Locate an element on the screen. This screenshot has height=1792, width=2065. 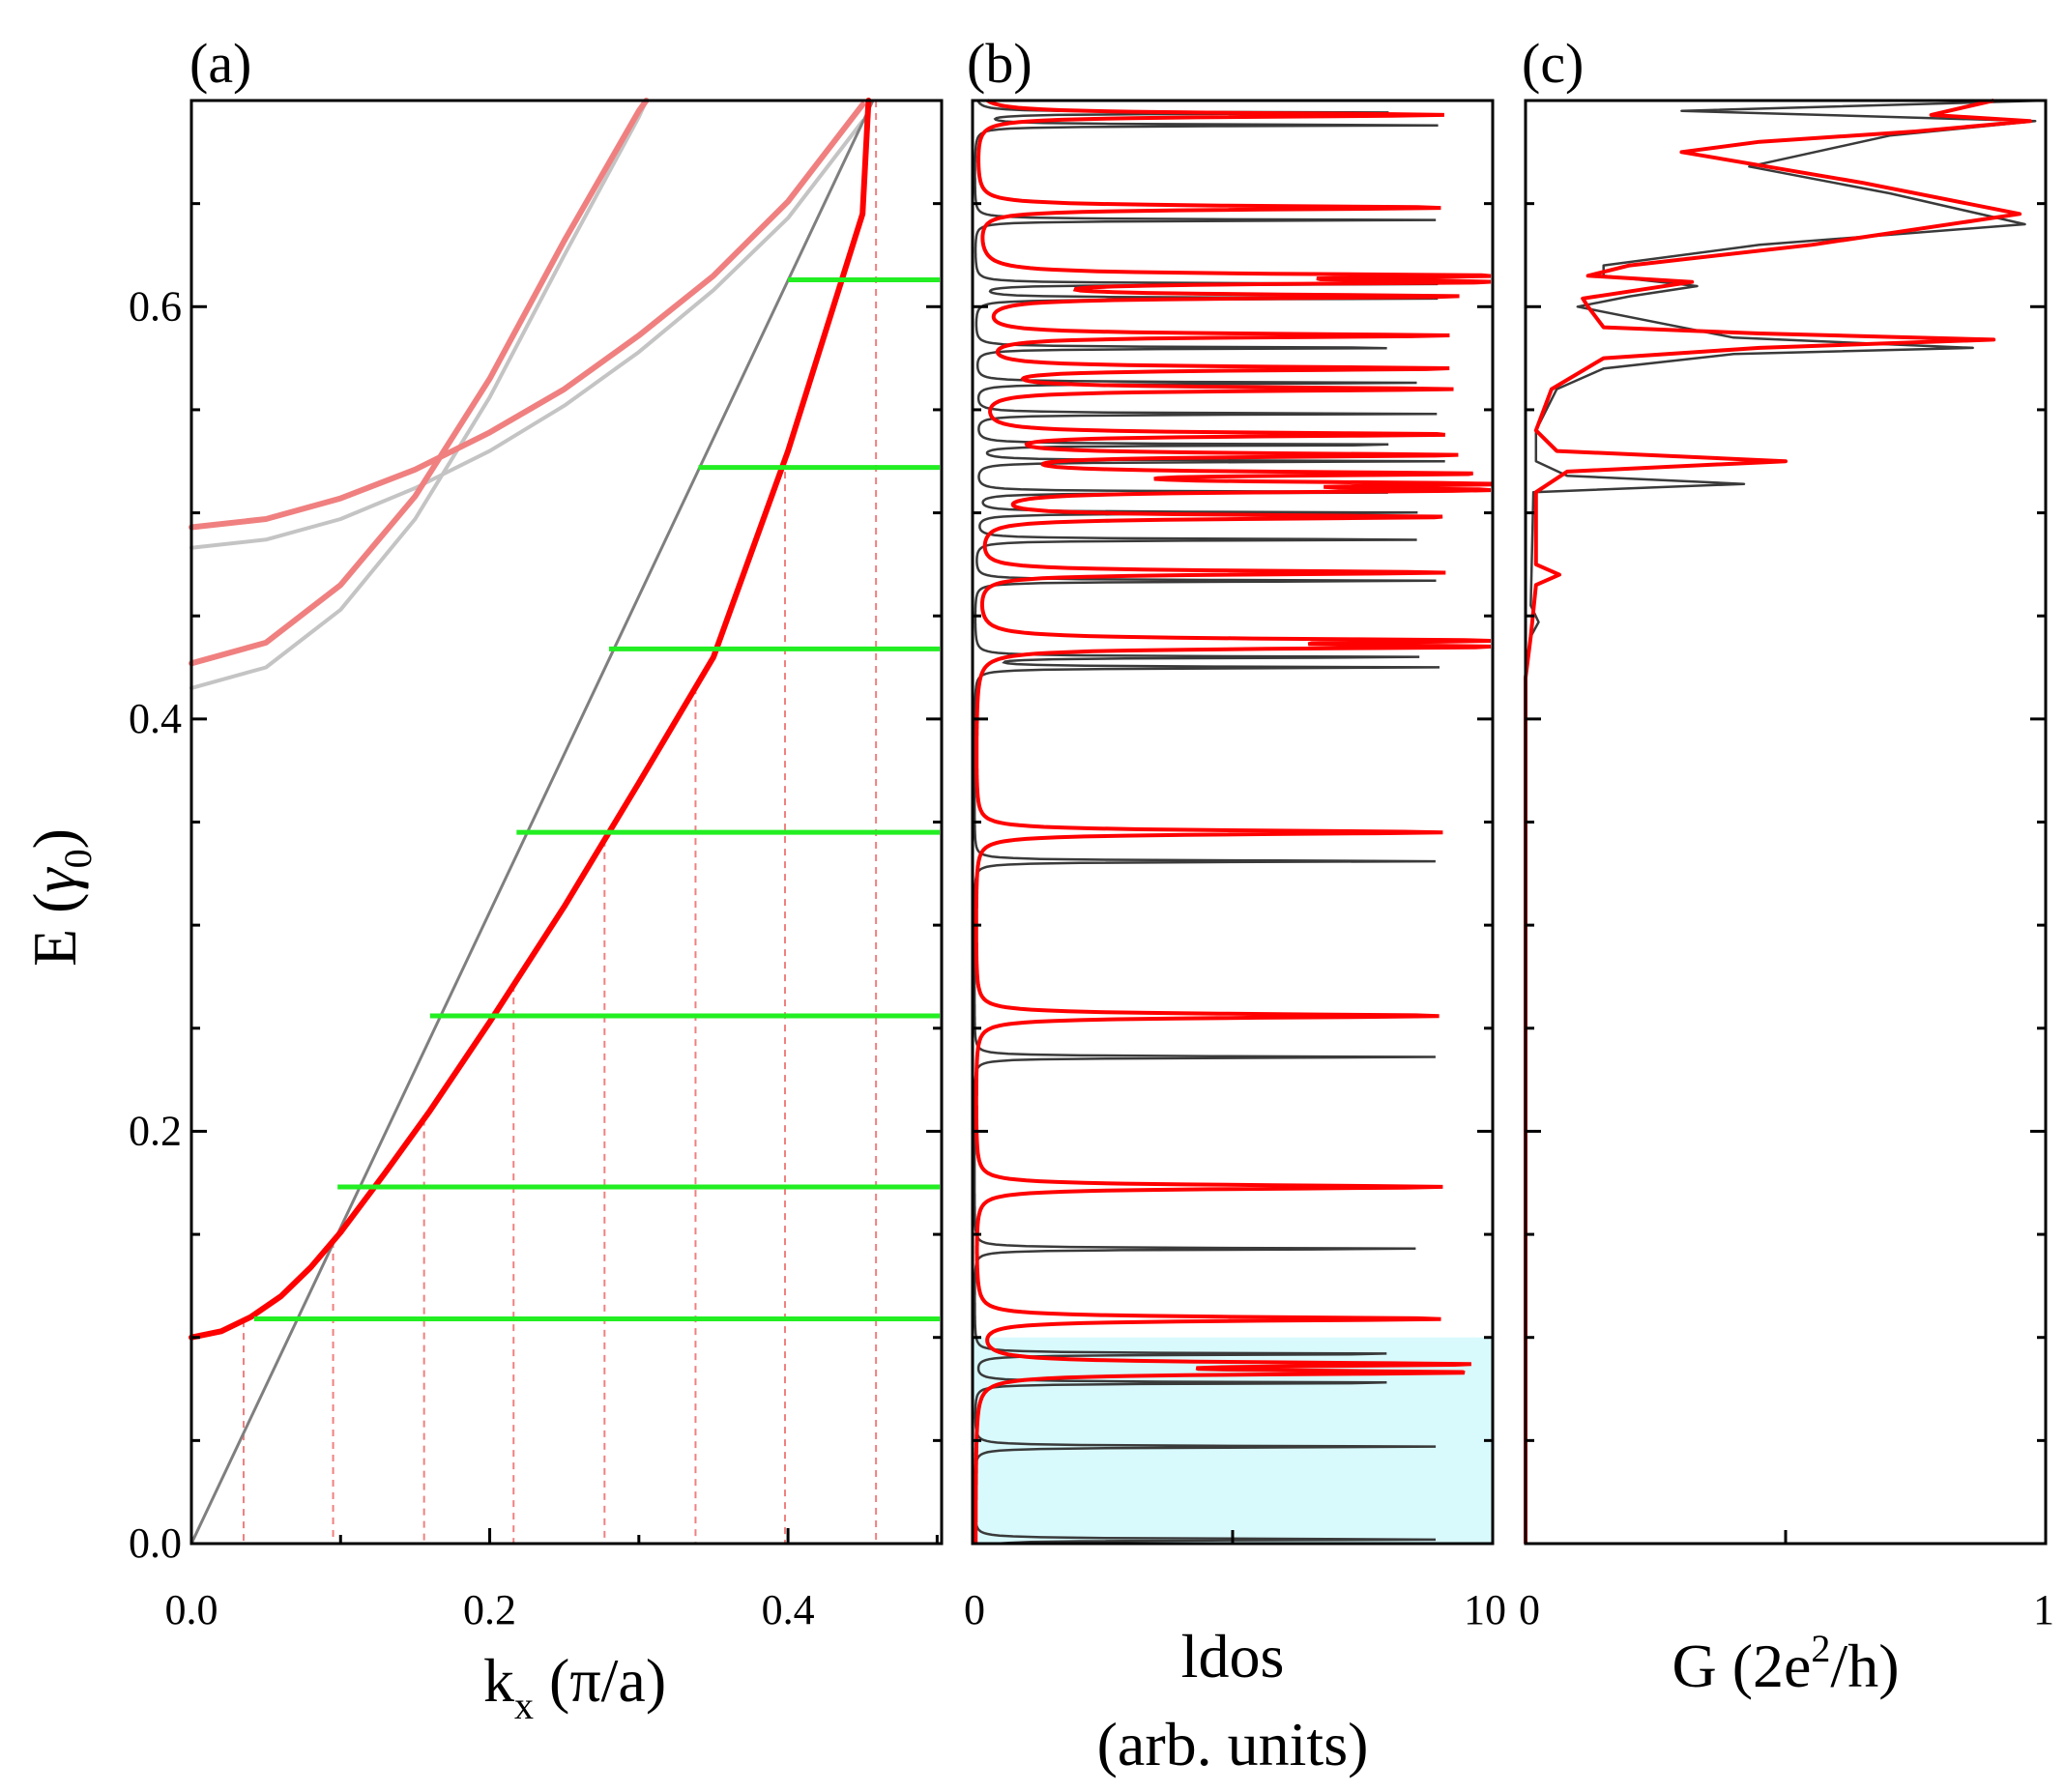
x-tick-label-b: 0 is located at coordinates (974, 1609).